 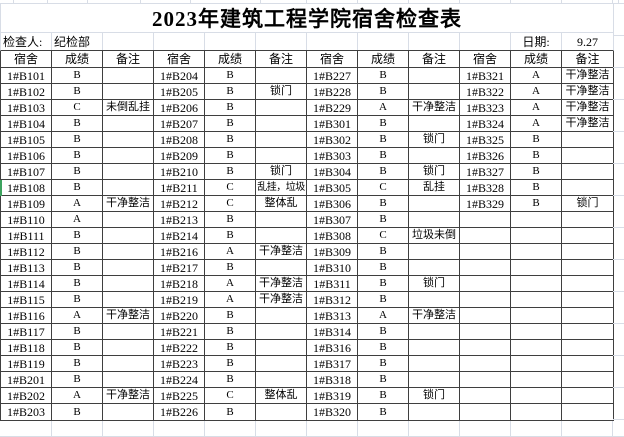 What do you see at coordinates (179, 251) in the screenshot?
I see `dorm-cell: 1#B216` at bounding box center [179, 251].